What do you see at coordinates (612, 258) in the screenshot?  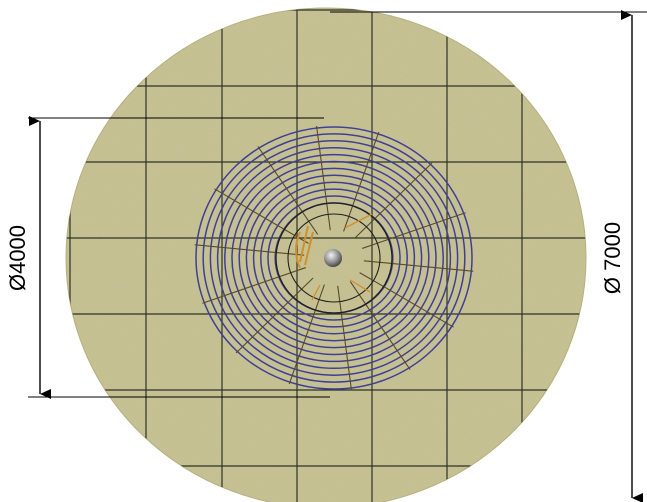 I see `outer-diameter-label: Ø 7000` at bounding box center [612, 258].